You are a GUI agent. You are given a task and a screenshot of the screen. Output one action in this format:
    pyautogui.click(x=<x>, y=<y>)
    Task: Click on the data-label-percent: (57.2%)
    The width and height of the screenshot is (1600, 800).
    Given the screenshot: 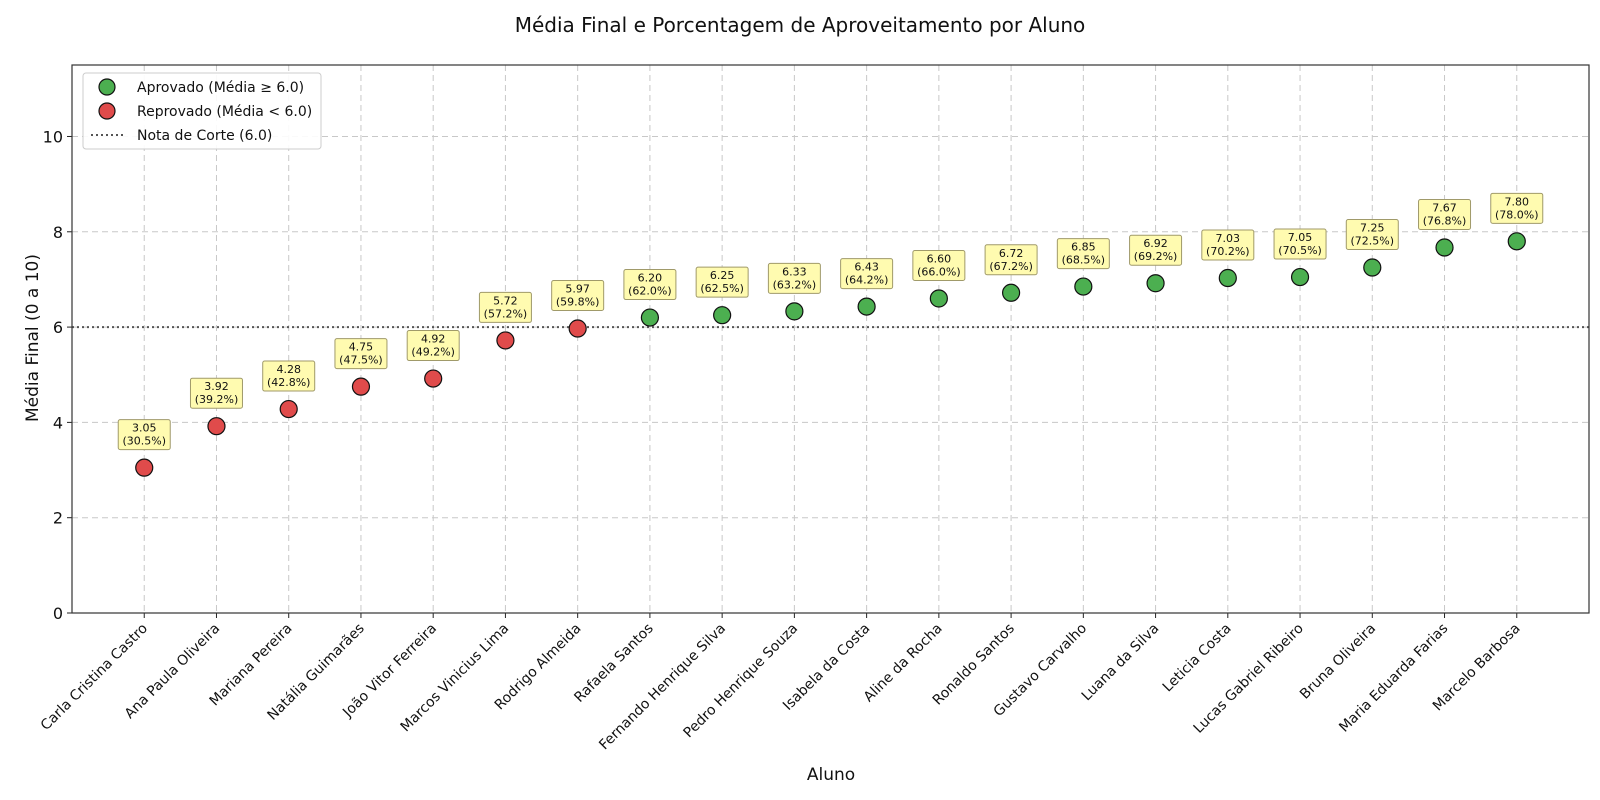 What is the action you would take?
    pyautogui.click(x=506, y=313)
    